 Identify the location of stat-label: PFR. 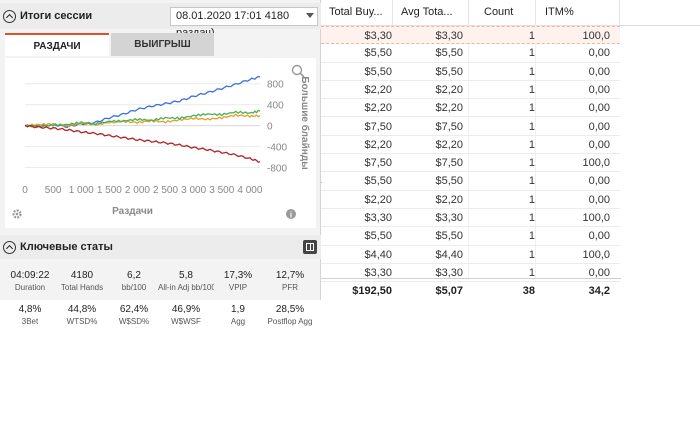
(290, 287).